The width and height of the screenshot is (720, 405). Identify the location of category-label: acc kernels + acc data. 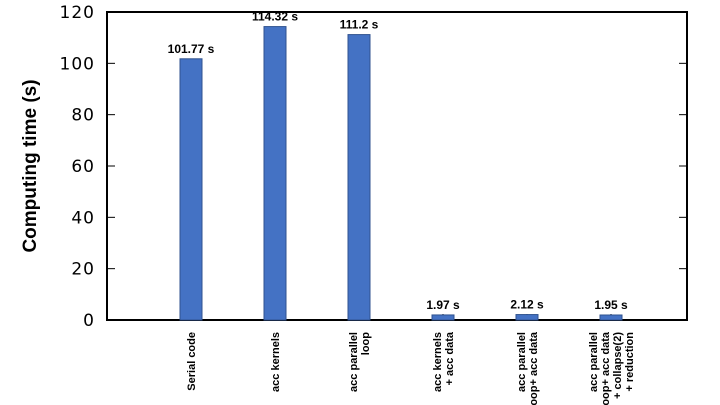
(444, 361).